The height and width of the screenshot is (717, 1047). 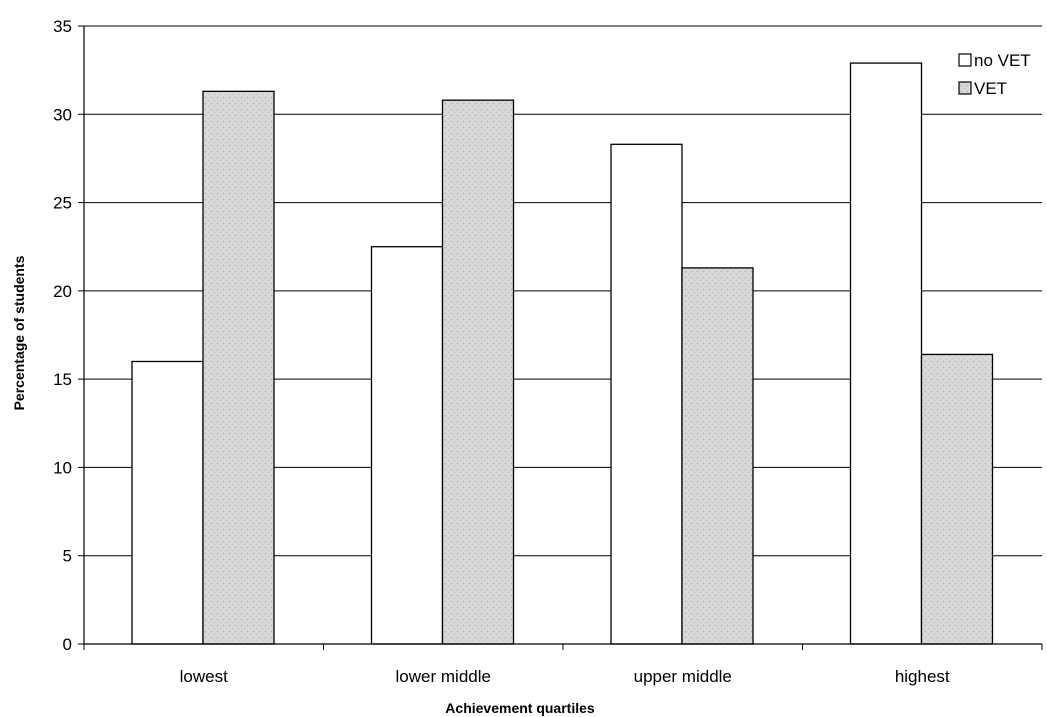 What do you see at coordinates (965, 60) in the screenshot?
I see `legend-swatch-no-vet` at bounding box center [965, 60].